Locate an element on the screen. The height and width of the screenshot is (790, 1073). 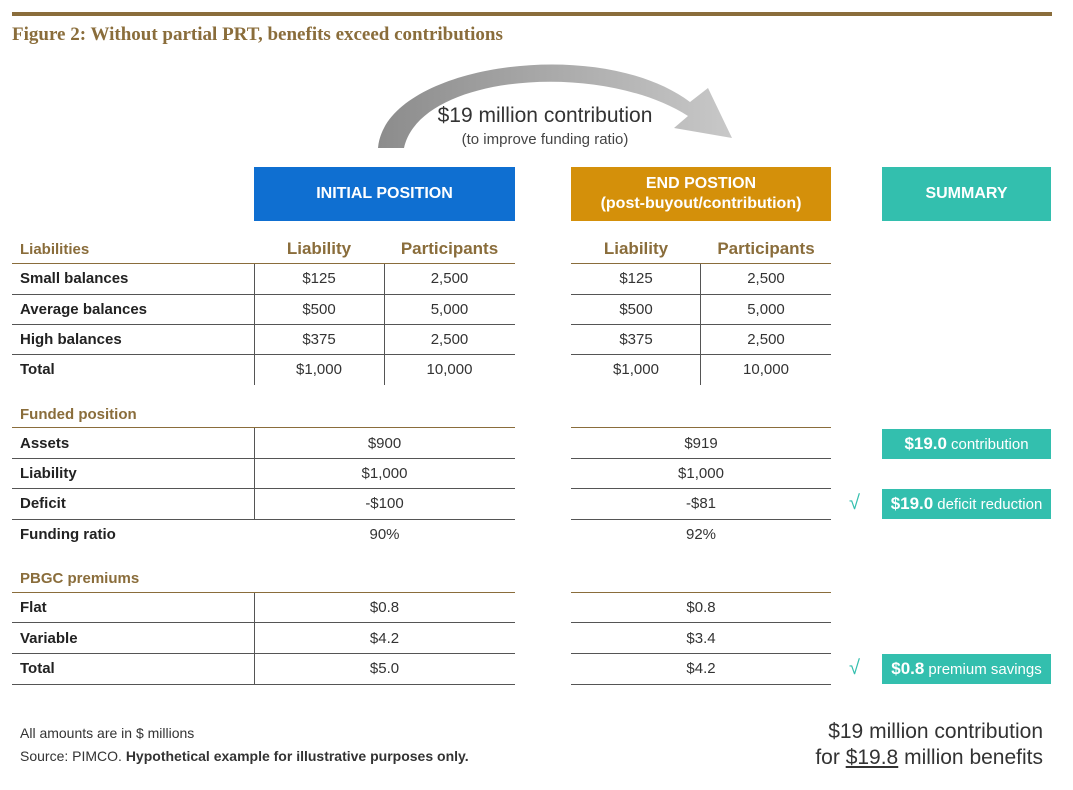
funded-row-label: Deficit is located at coordinates (43, 503).